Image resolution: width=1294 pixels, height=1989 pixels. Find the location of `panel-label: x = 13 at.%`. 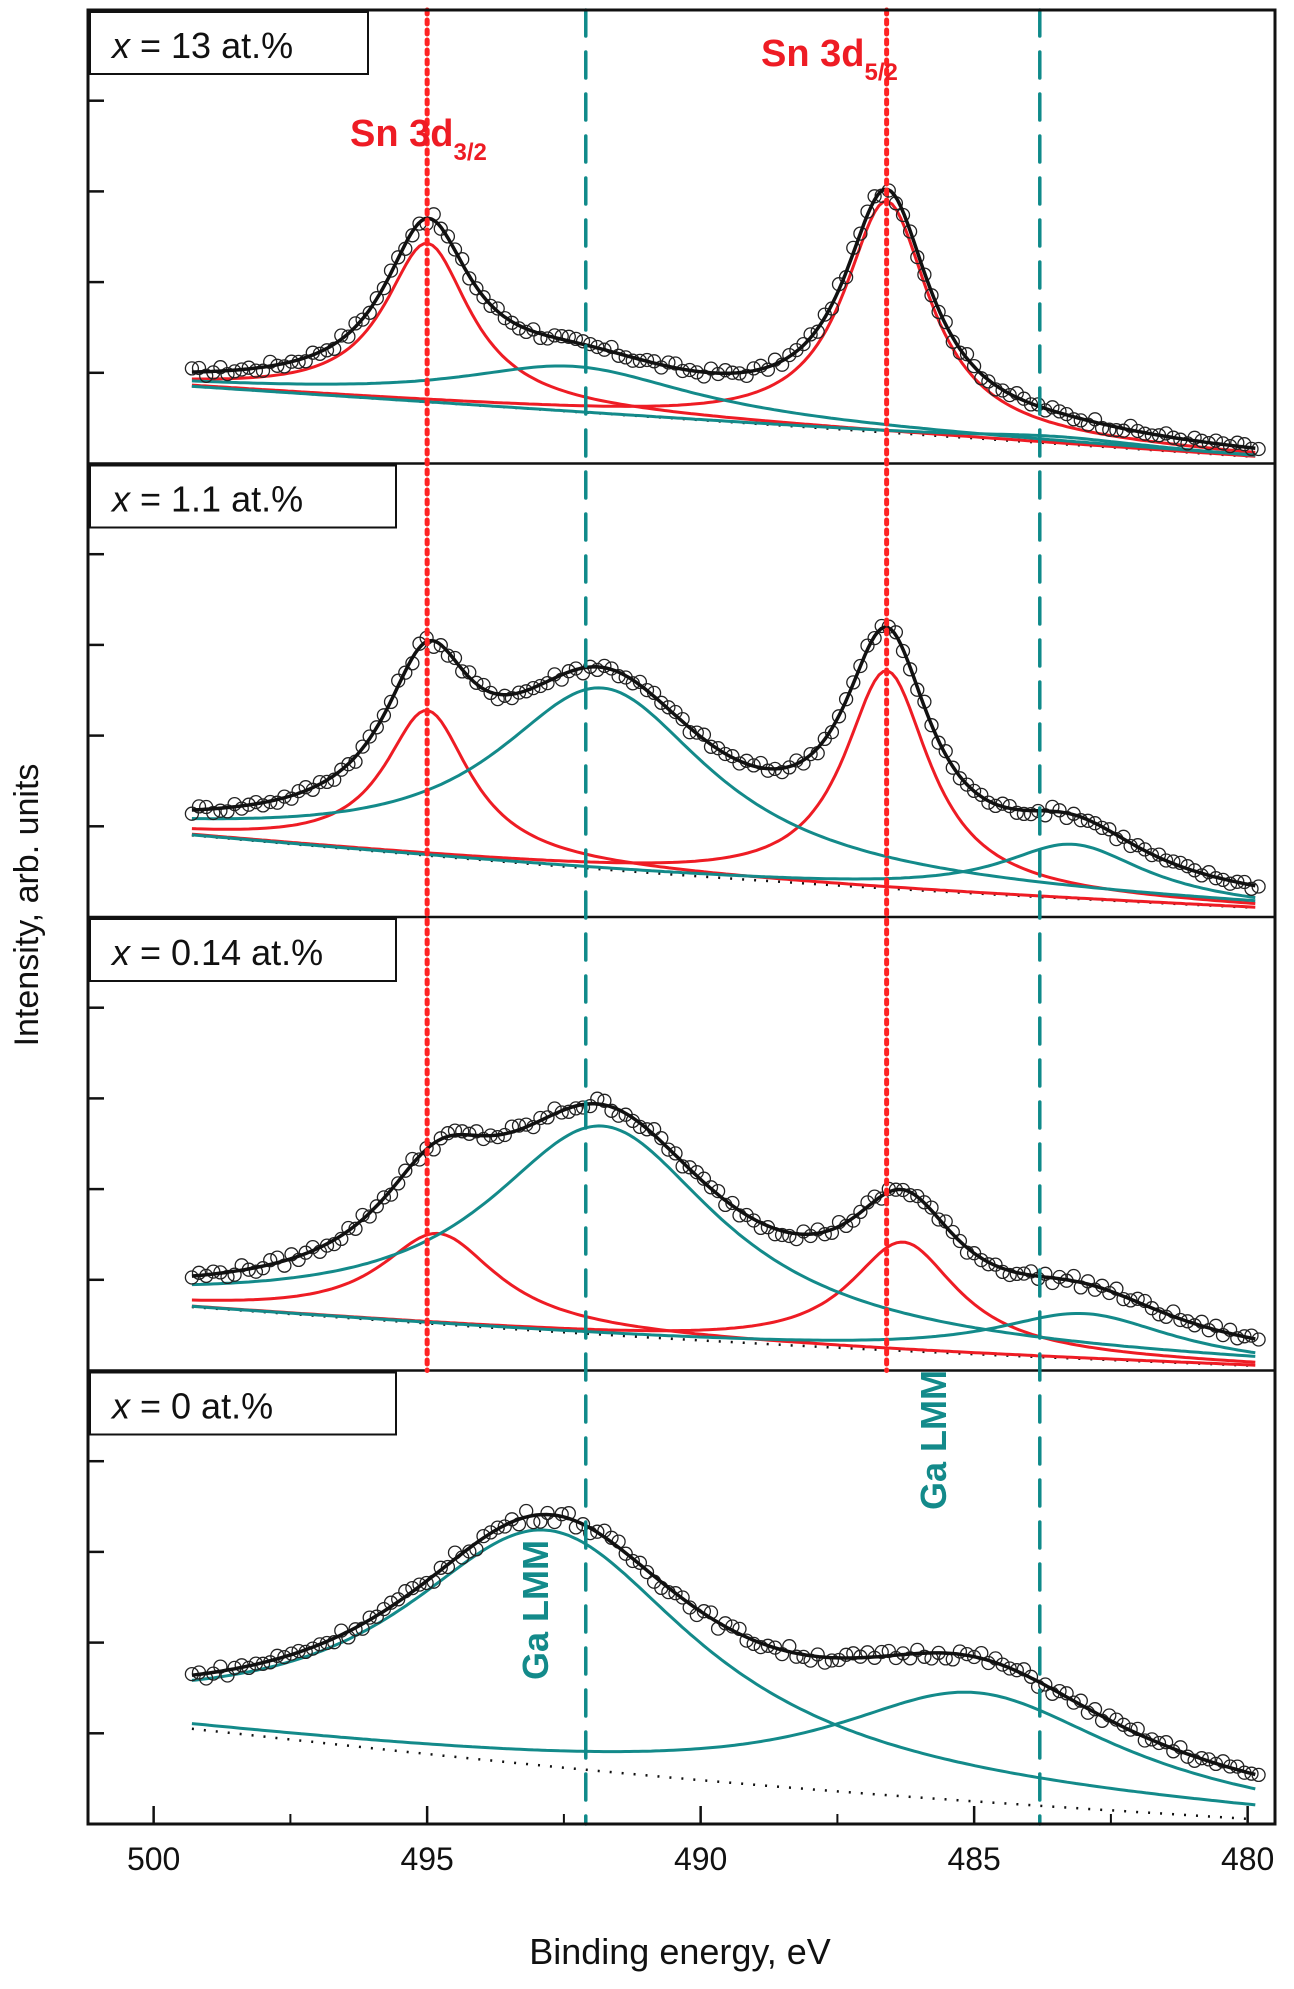

panel-label: x = 13 at.% is located at coordinates (201, 45).